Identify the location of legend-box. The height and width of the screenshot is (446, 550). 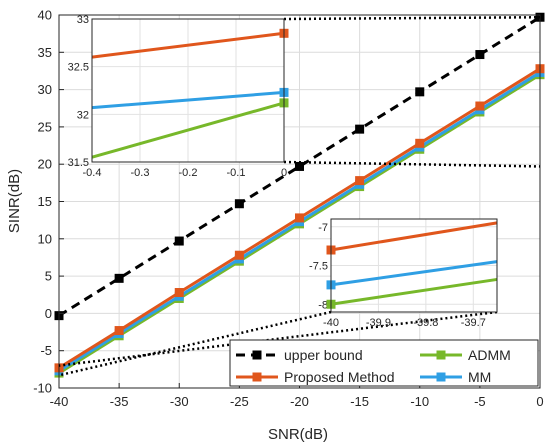
(384, 363).